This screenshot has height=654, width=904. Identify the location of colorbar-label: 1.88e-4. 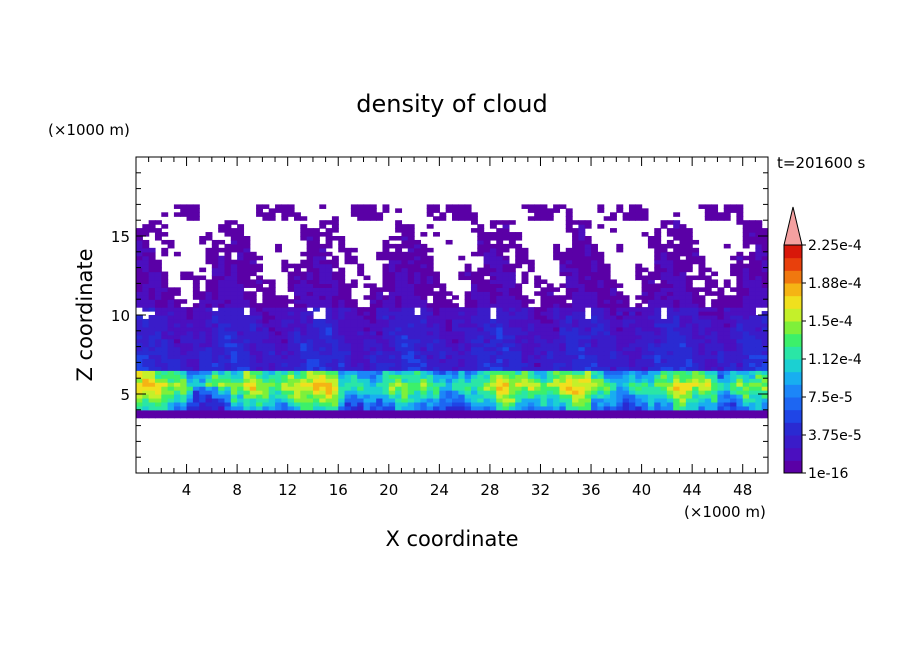
(835, 284).